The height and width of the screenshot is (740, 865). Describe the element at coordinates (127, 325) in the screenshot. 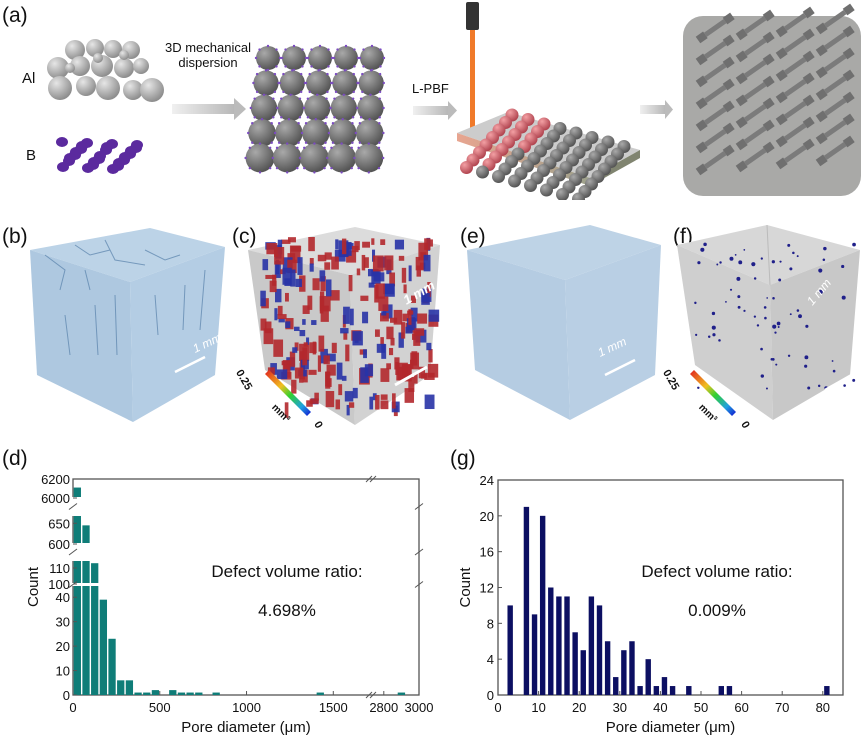

I see `cube-b-render` at that location.